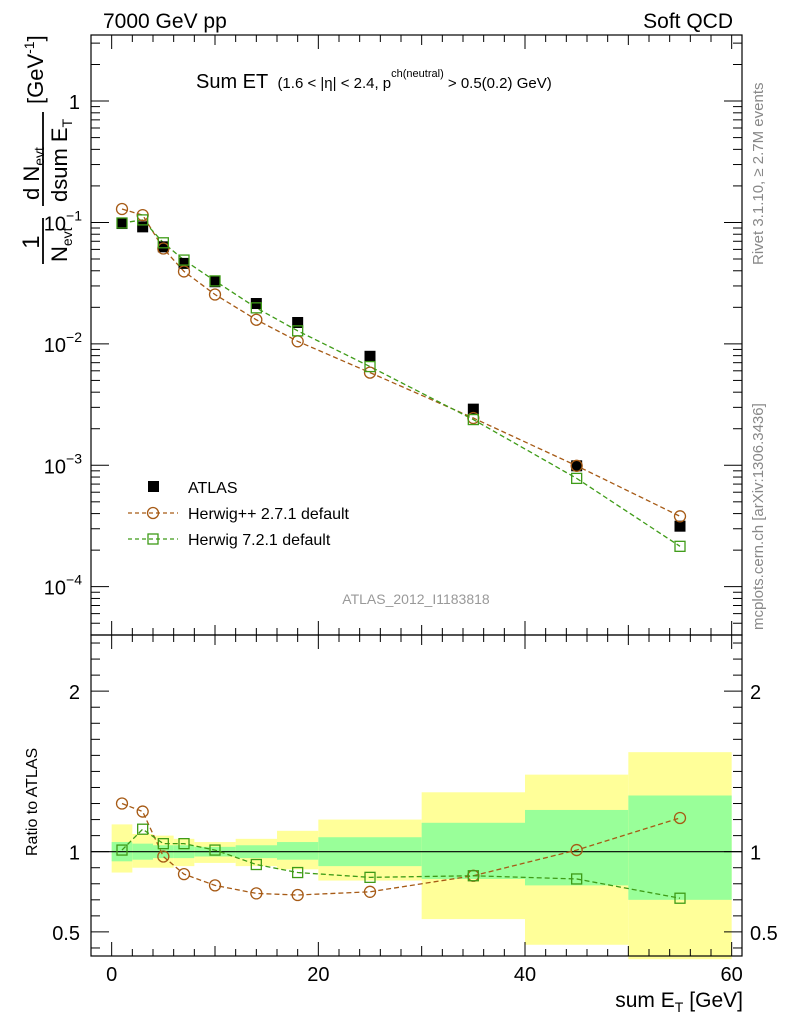  What do you see at coordinates (362, 83) in the screenshot?
I see `plot-title-cond-b: | < 2.4, p` at bounding box center [362, 83].